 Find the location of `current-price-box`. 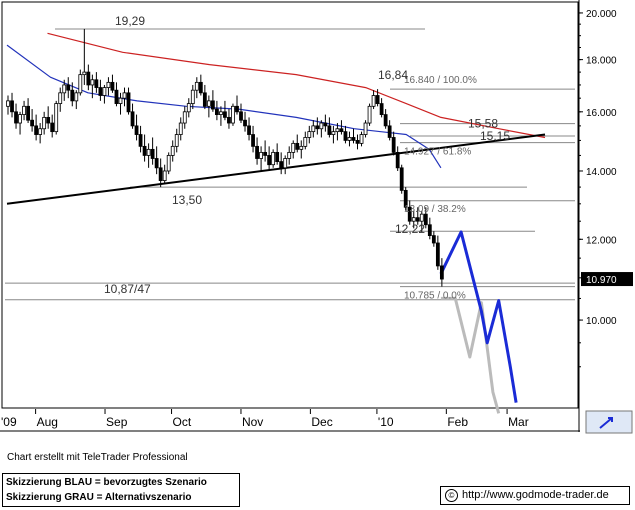

current-price-box is located at coordinates (607, 279).